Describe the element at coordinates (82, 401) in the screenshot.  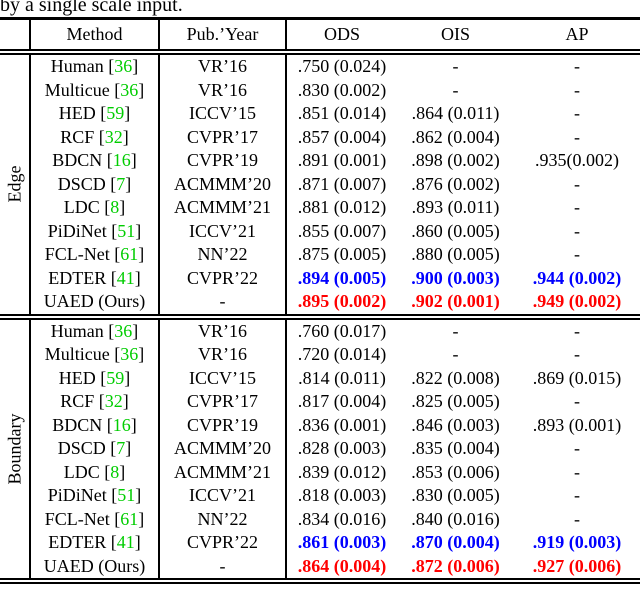
I see `method-label: RCF [` at that location.